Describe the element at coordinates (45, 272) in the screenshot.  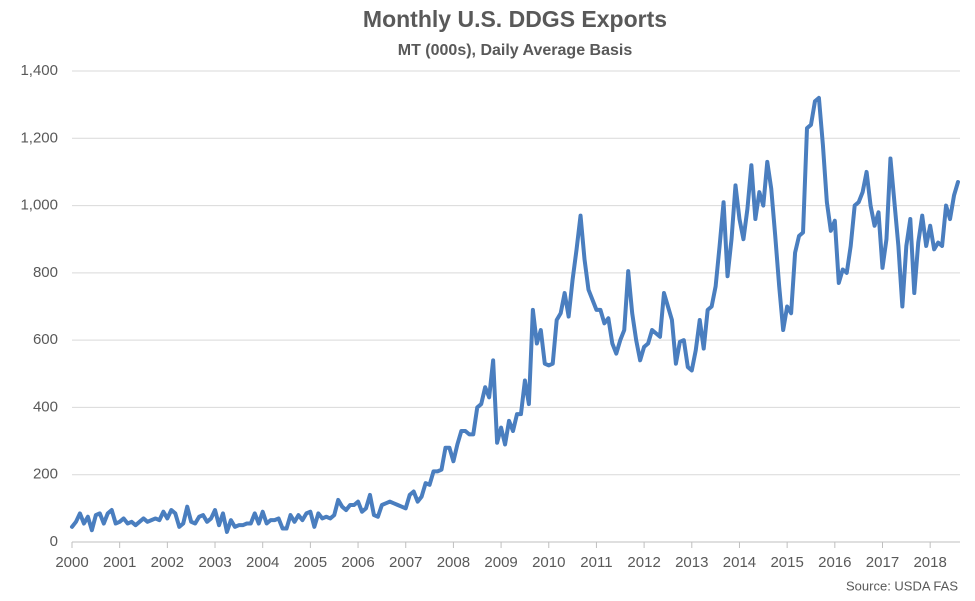
I see `y-tick-label: 800` at that location.